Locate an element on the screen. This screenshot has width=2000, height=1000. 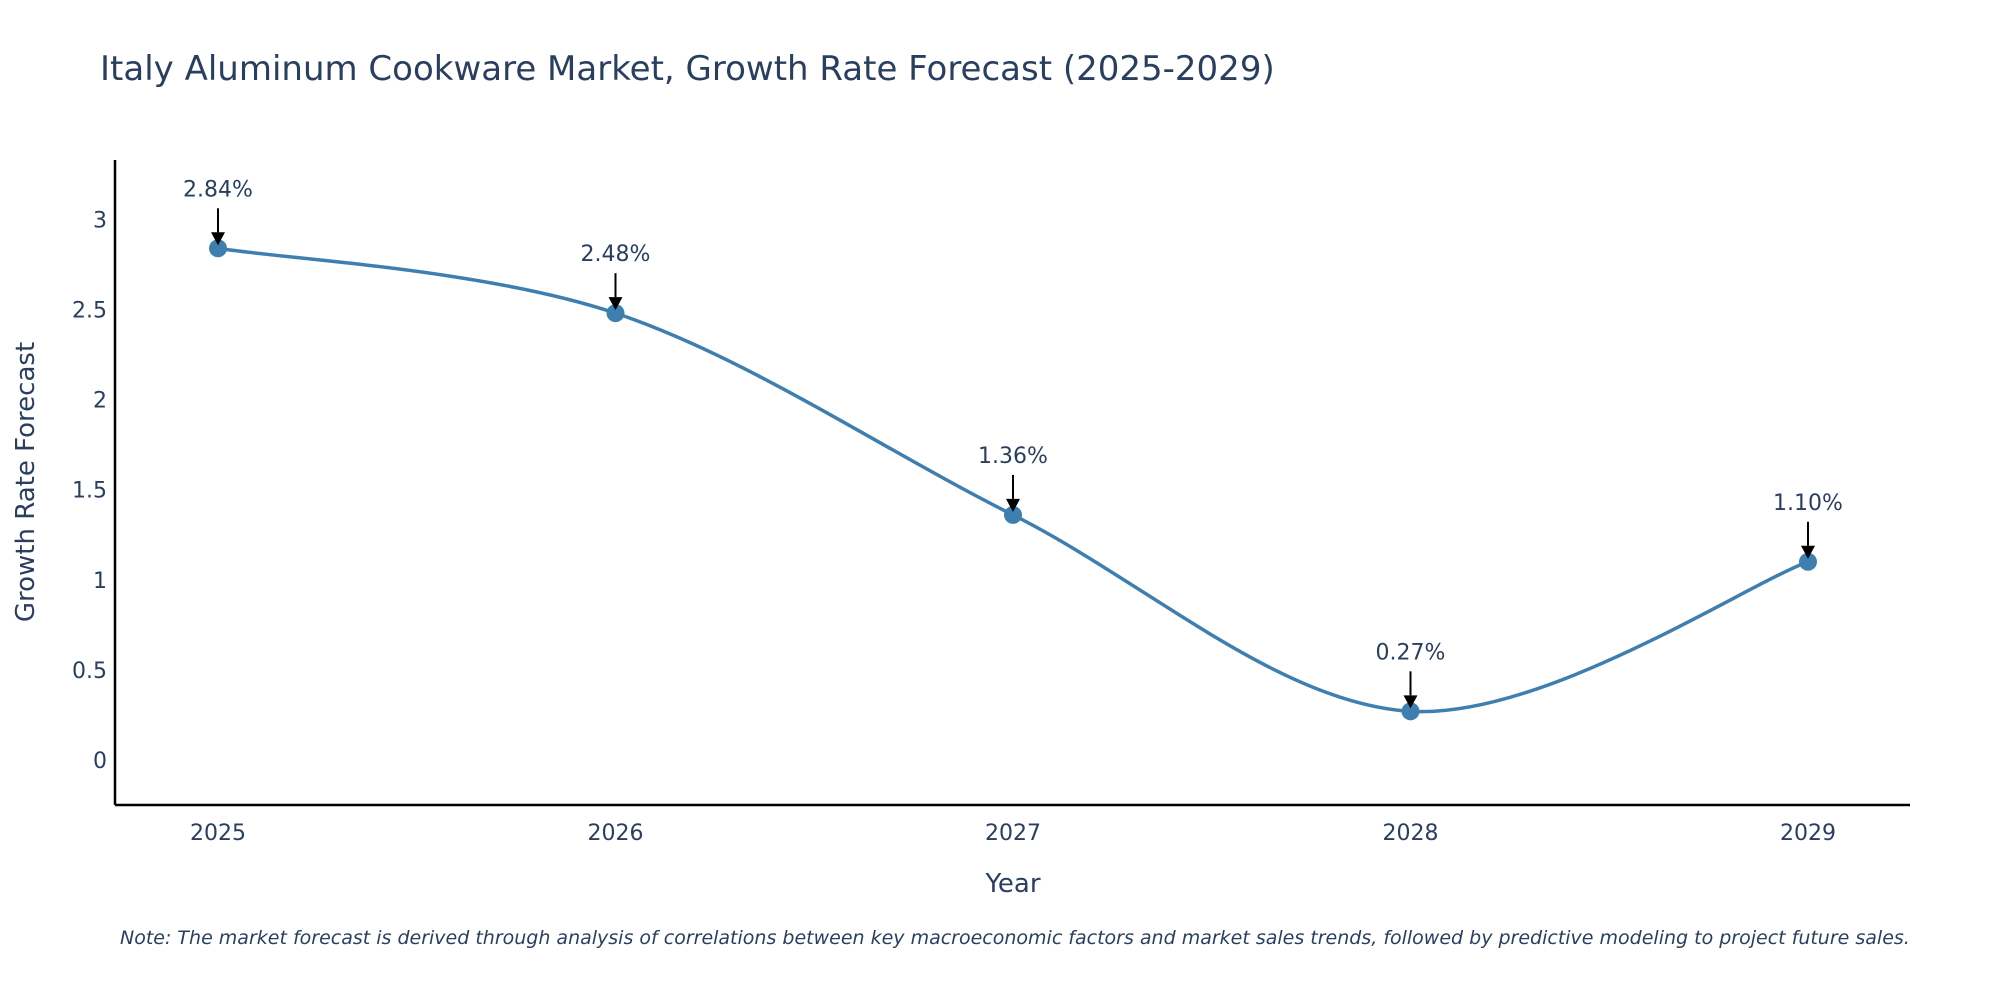
y-tick-label: 1.5 is located at coordinates (89, 491).